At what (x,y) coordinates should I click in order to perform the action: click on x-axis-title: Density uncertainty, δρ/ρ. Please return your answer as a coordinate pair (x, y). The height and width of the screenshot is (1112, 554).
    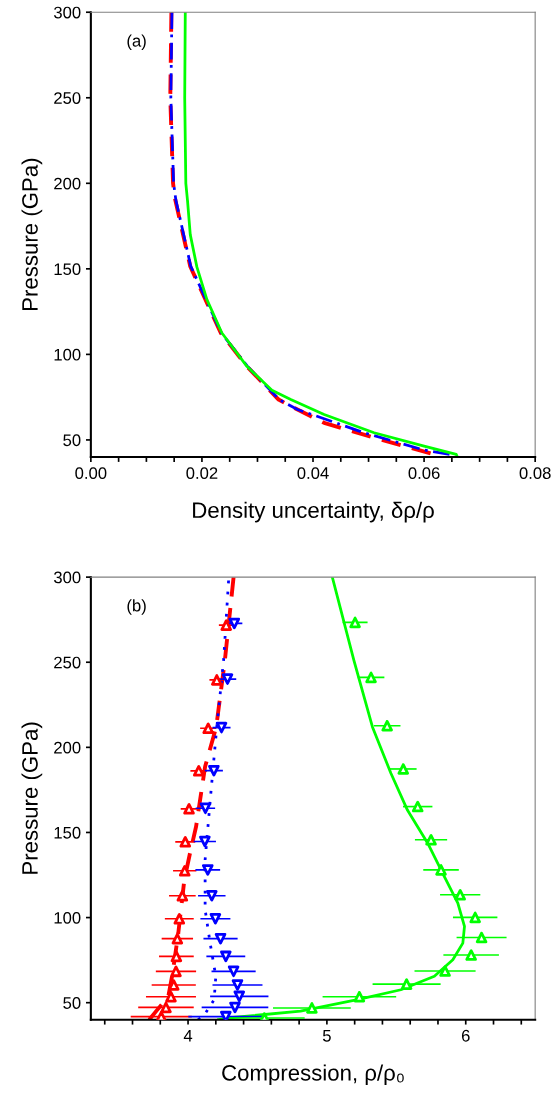
    Looking at the image, I should click on (313, 512).